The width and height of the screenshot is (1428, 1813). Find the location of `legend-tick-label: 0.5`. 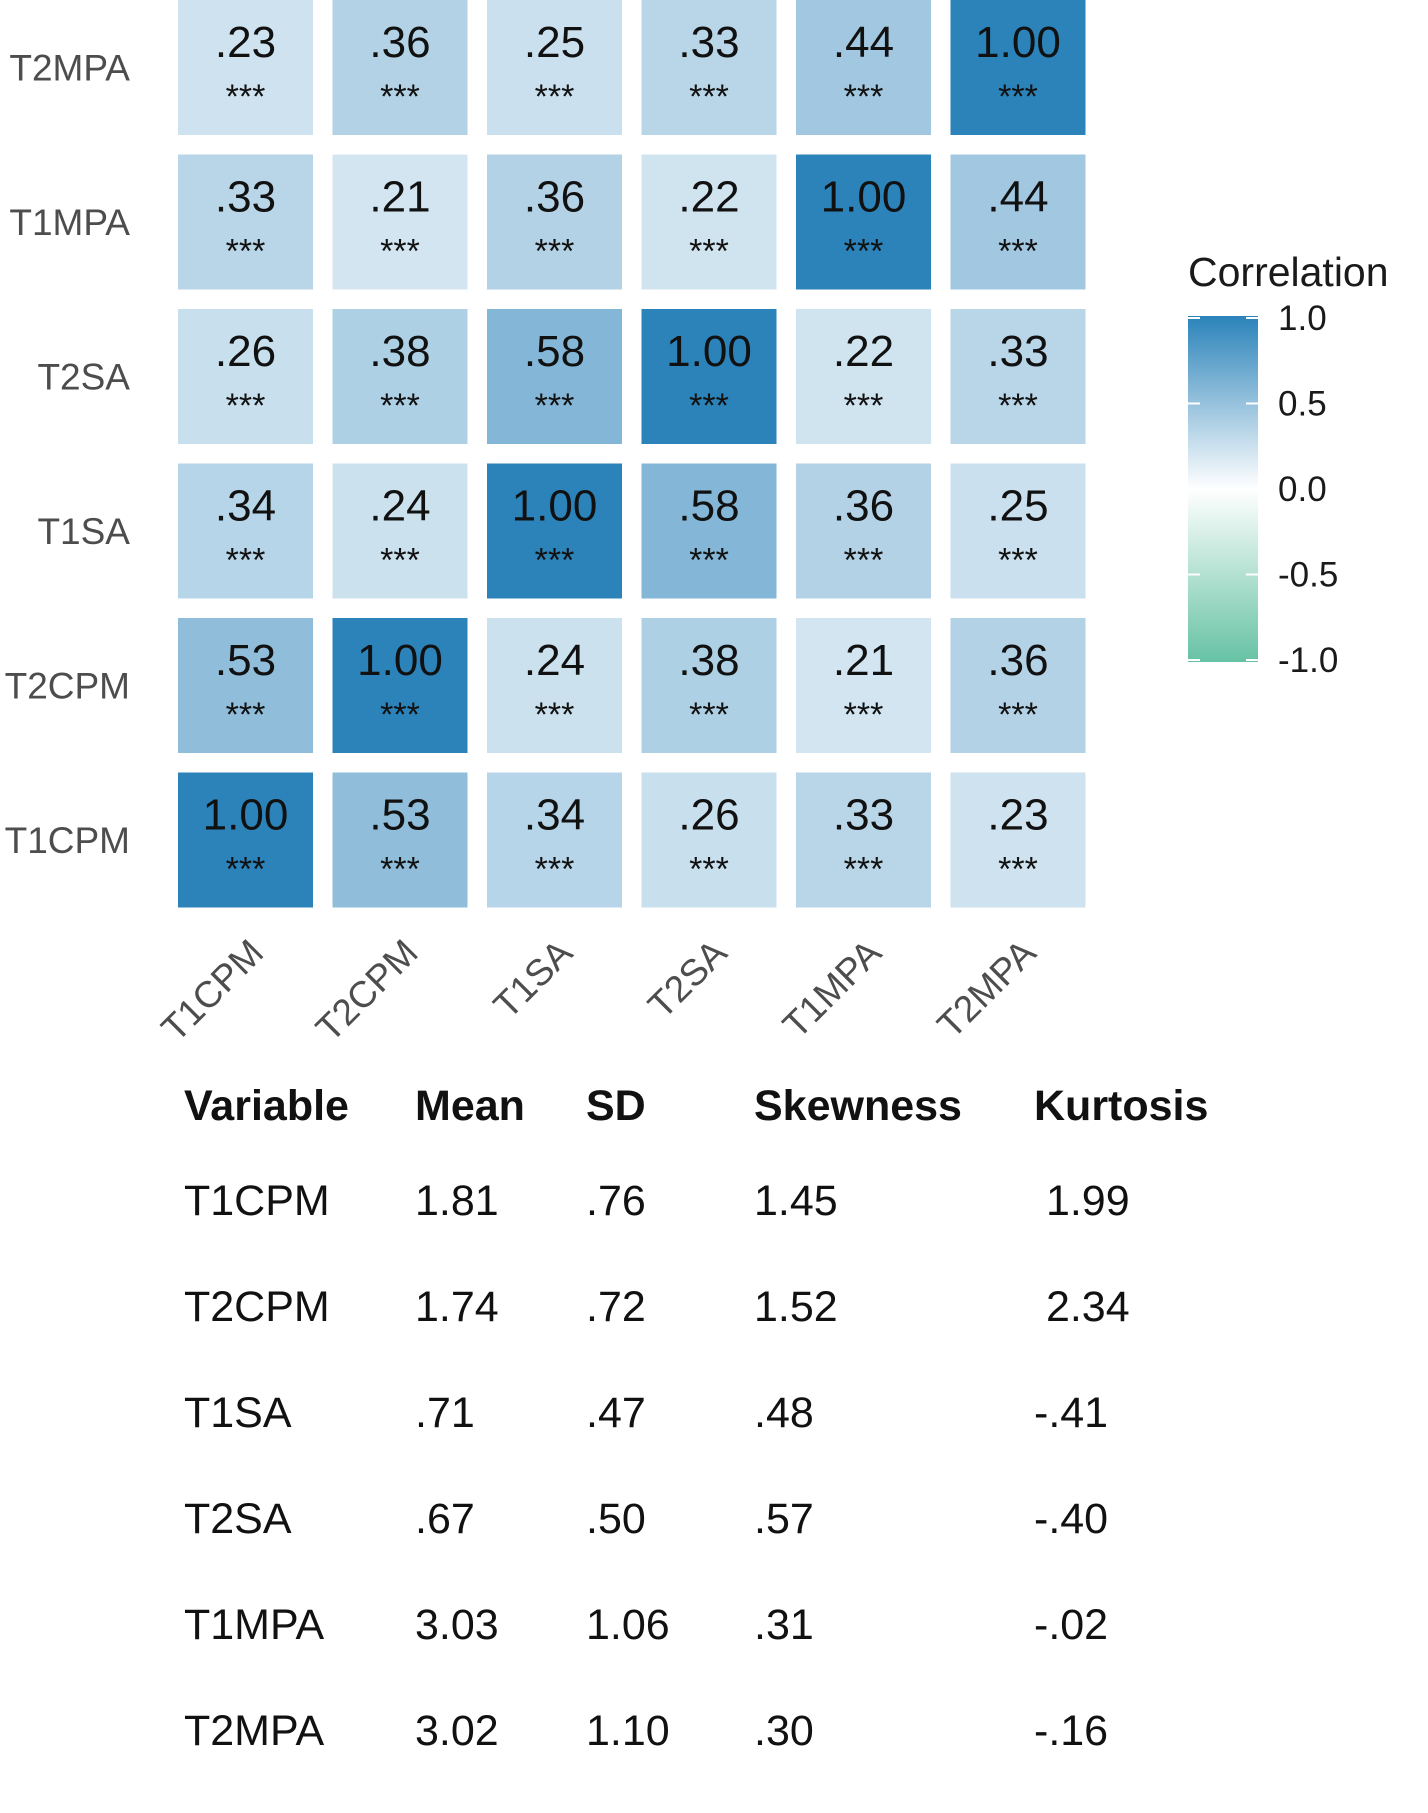

legend-tick-label: 0.5 is located at coordinates (1302, 404).